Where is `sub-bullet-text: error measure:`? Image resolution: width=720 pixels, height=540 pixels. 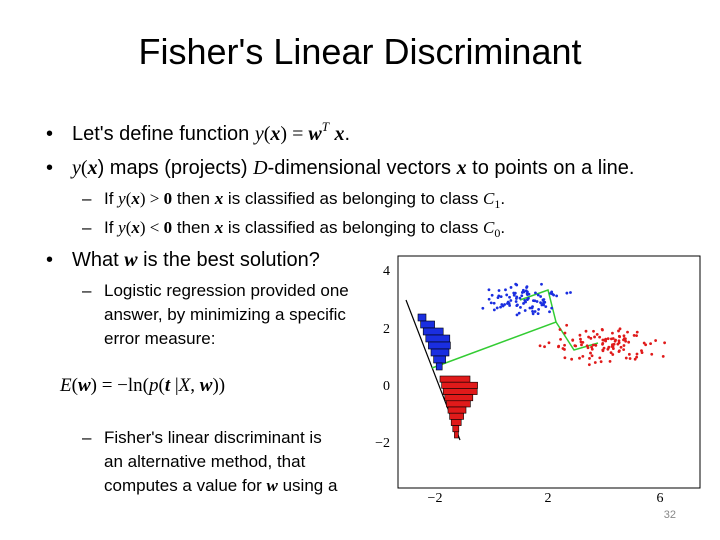
sub-bullet-text: error measure: is located at coordinates (159, 338).